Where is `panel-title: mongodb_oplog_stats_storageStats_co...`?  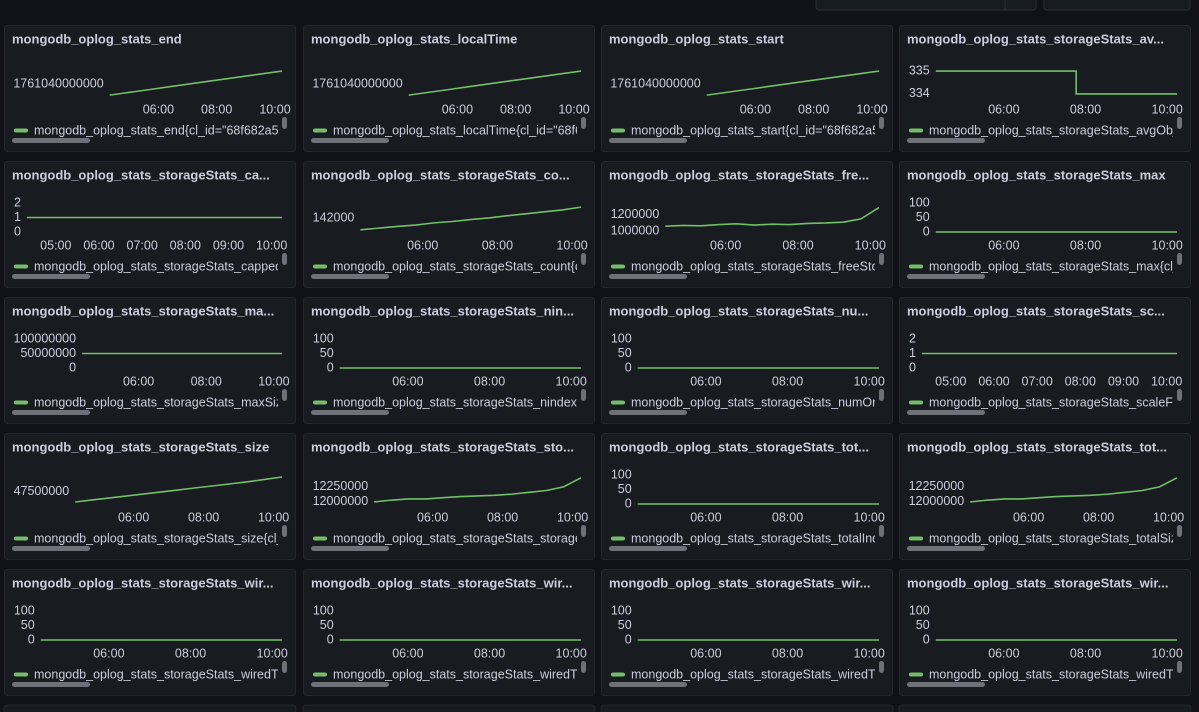
panel-title: mongodb_oplog_stats_storageStats_co... is located at coordinates (440, 174).